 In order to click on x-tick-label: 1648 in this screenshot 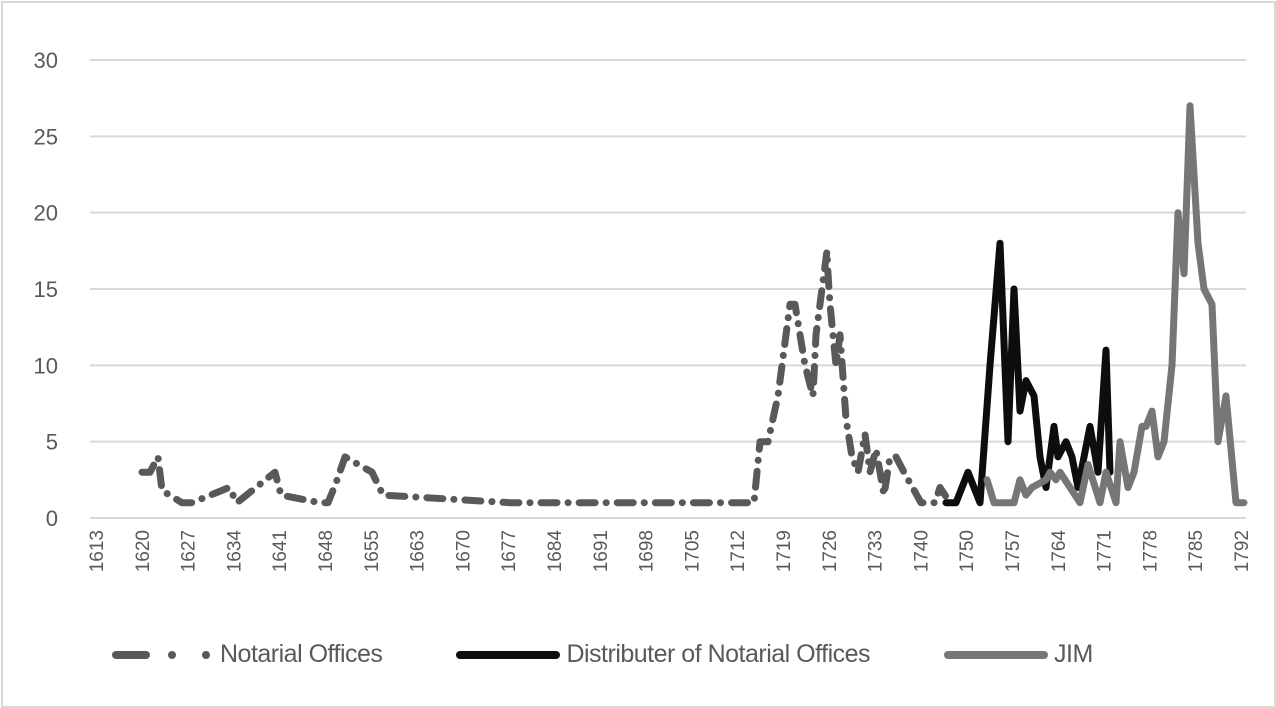, I will do `click(326, 551)`.